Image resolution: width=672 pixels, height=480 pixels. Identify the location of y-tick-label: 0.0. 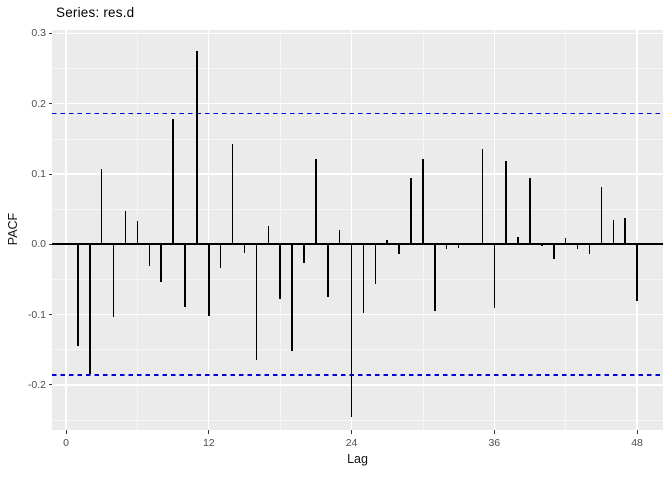
(38, 244).